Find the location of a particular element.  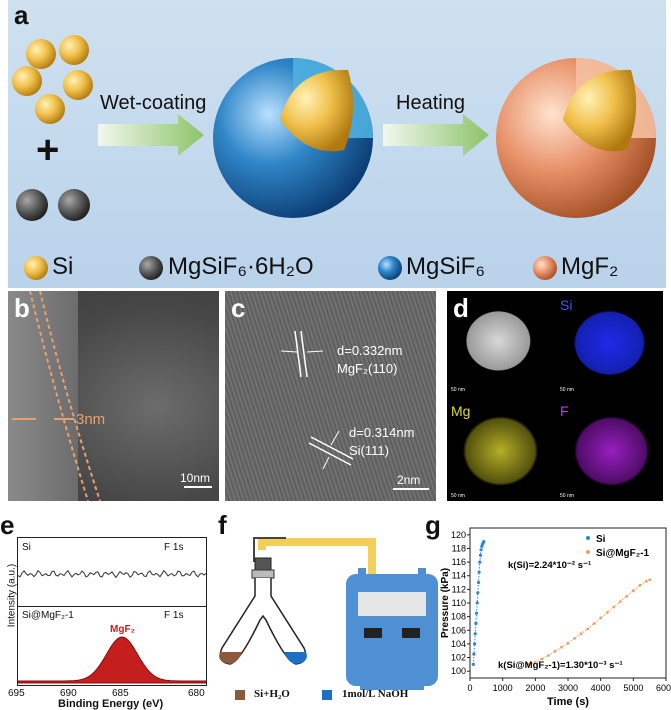

series-line is located at coordinates (478, 603).